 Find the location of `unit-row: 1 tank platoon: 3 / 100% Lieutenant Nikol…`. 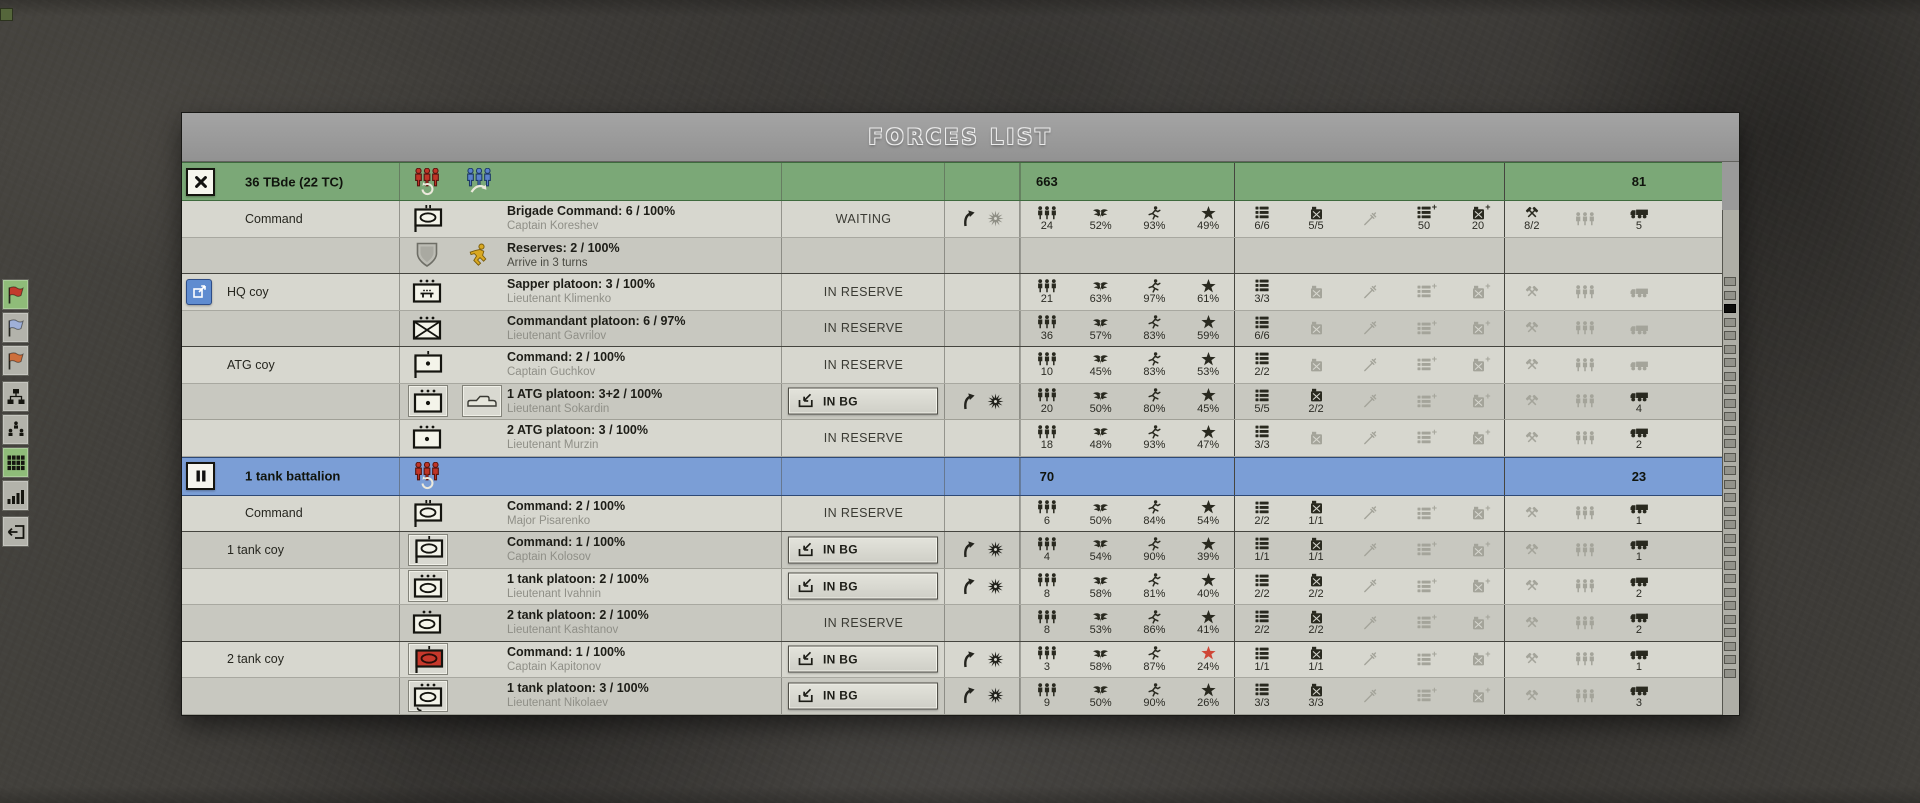

unit-row: 1 tank platoon: 3 / 100% Lieutenant Nikol… is located at coordinates (952, 696).